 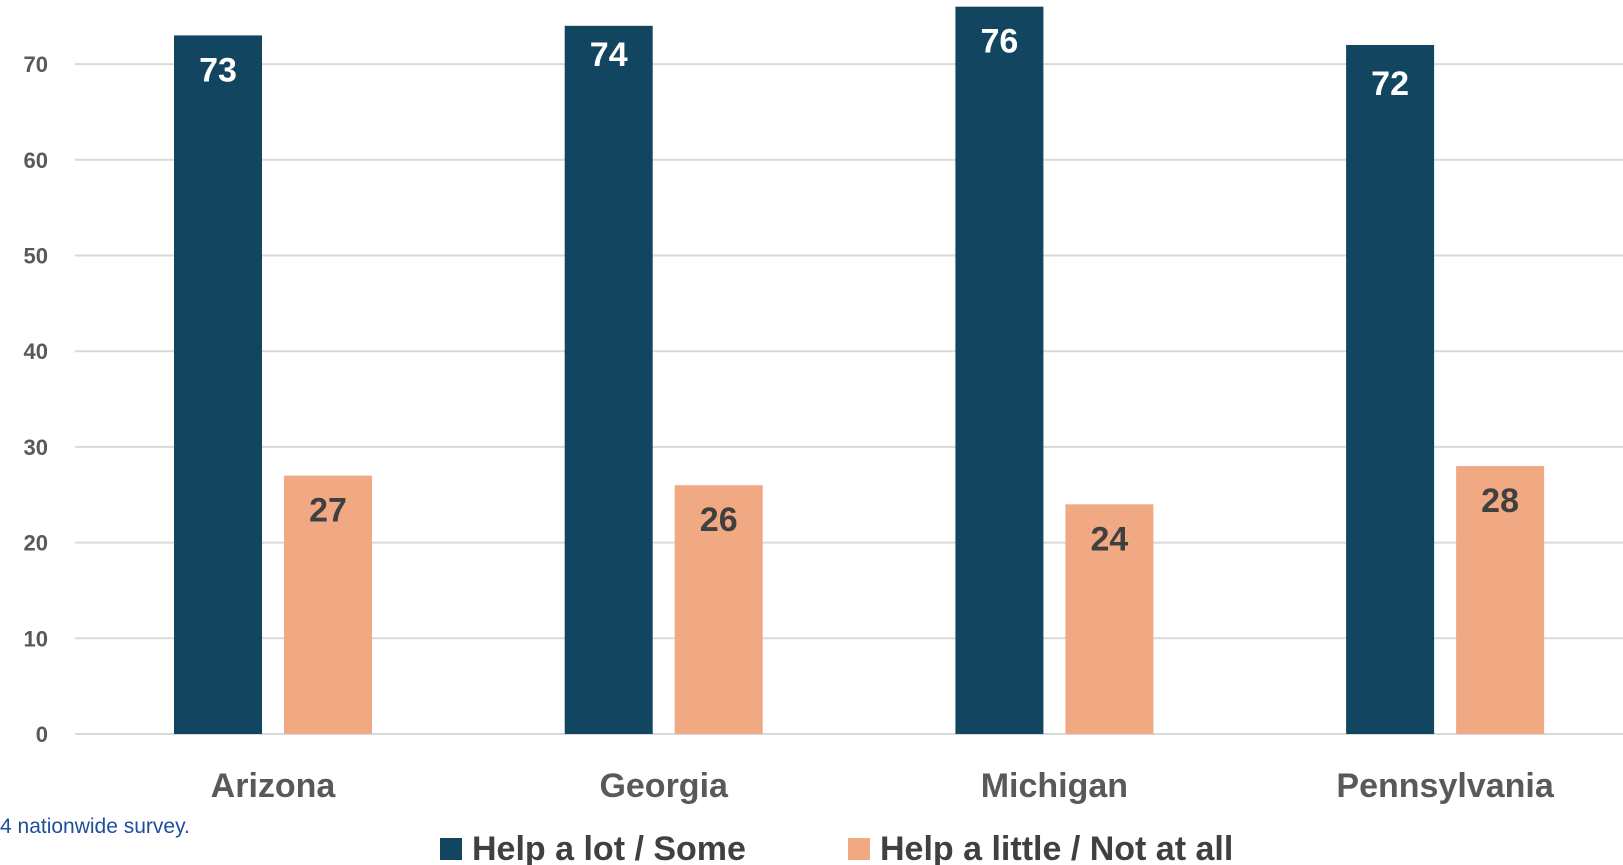 I want to click on y-tick-label: 70, so click(x=36, y=64).